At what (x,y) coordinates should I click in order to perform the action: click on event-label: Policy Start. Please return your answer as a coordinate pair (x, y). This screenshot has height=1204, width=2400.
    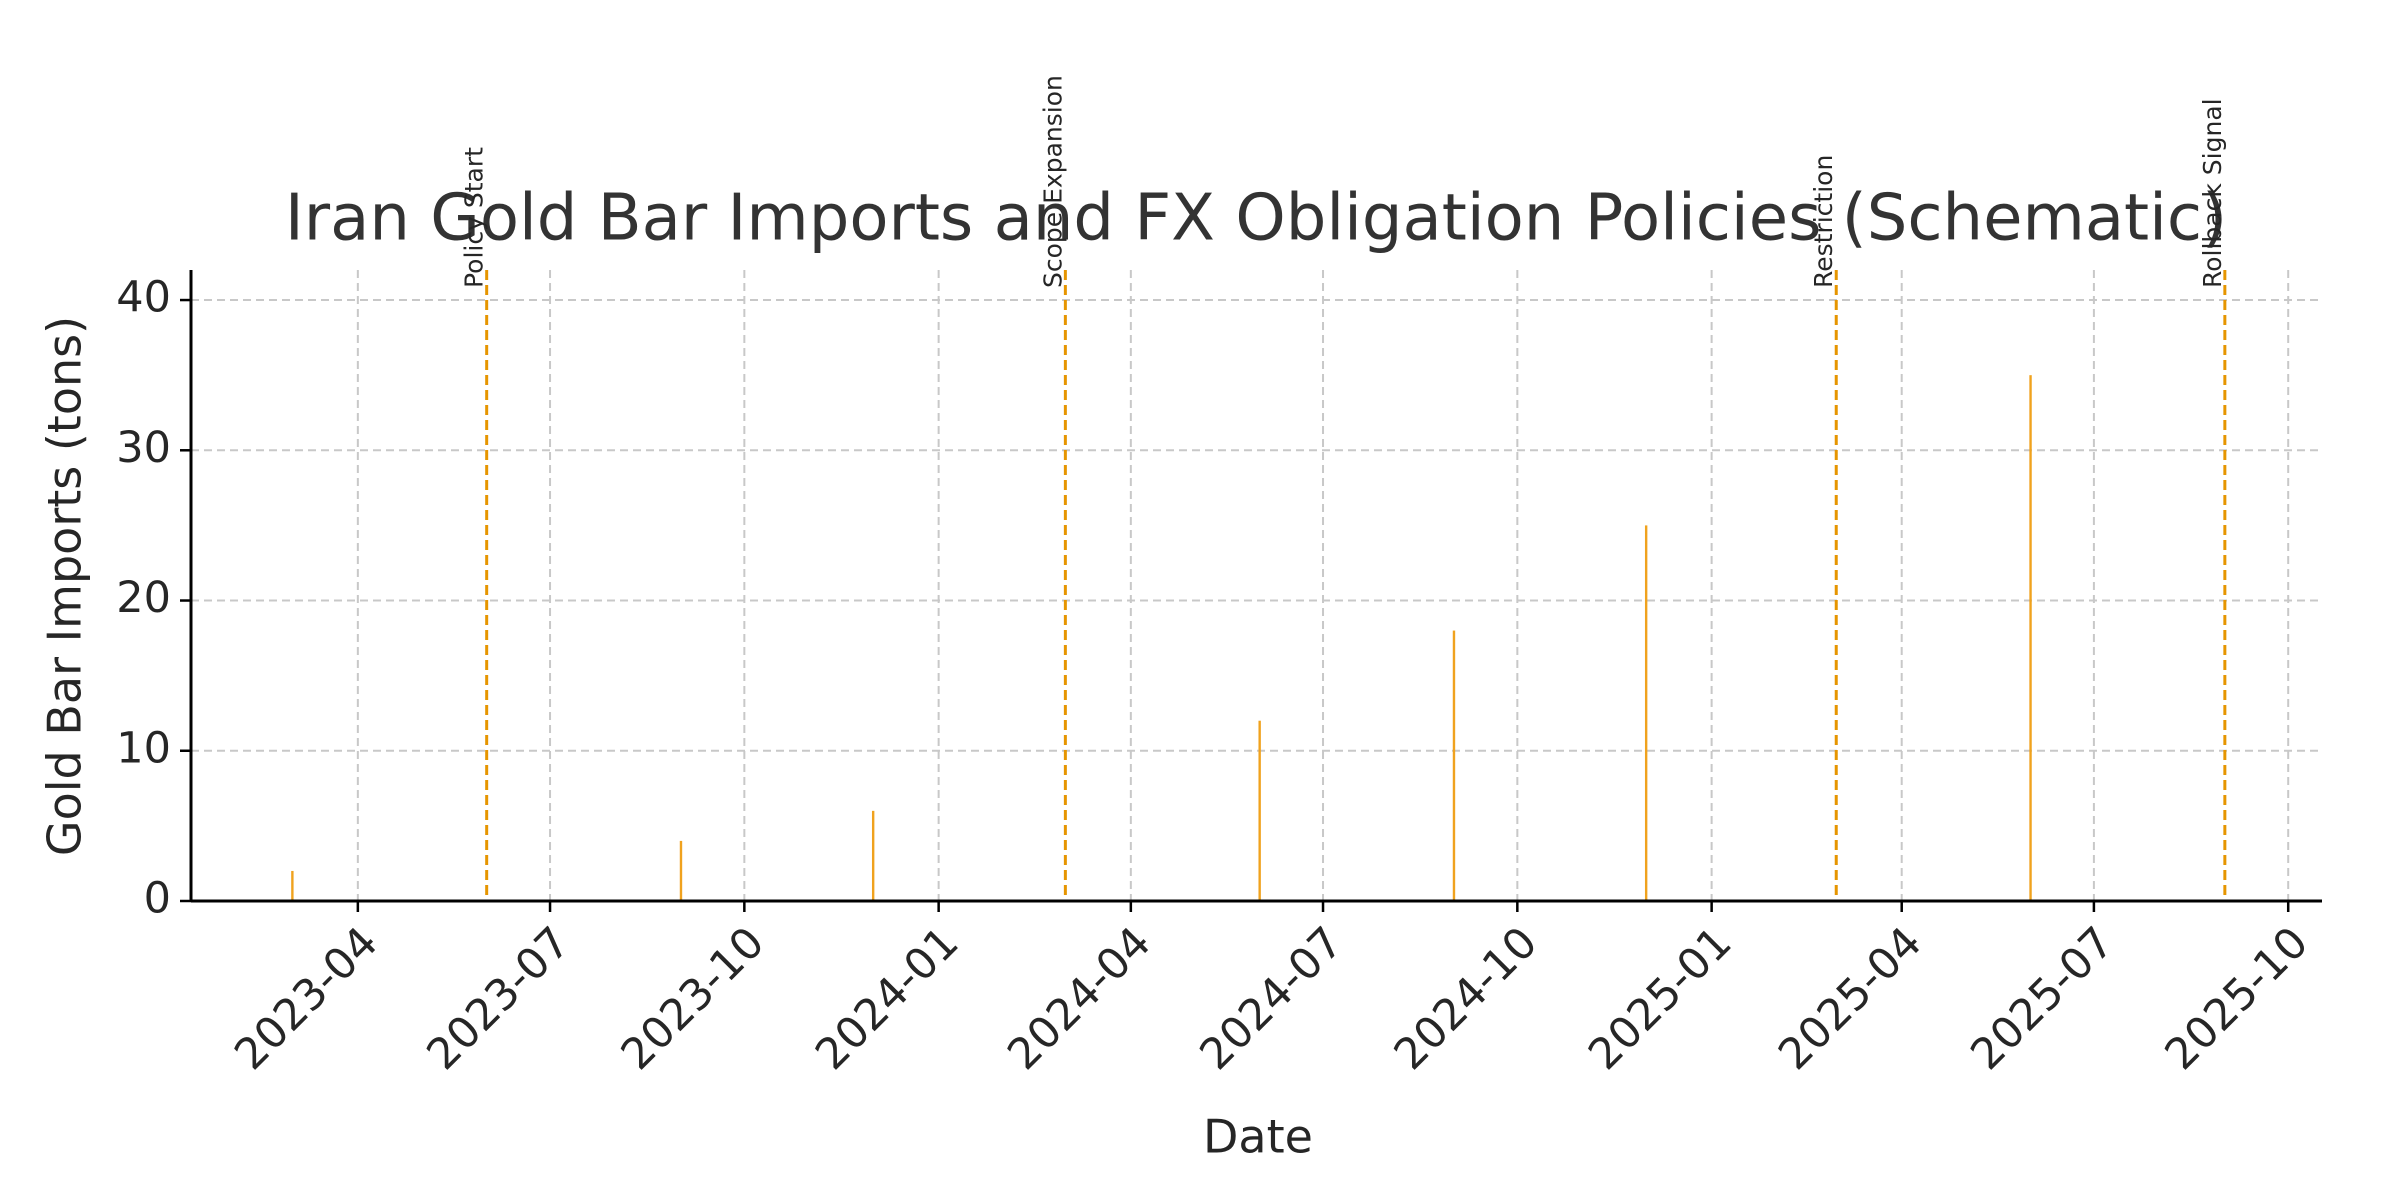
    Looking at the image, I should click on (474, 217).